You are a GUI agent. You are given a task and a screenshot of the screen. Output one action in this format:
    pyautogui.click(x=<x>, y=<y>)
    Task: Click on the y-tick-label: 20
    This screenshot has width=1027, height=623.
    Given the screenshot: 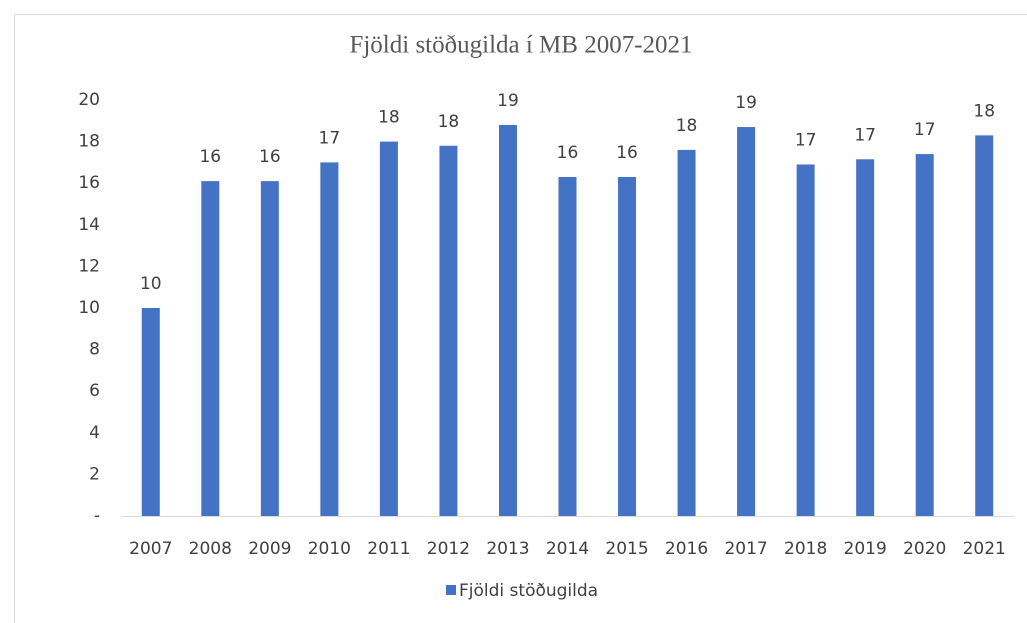 What is the action you would take?
    pyautogui.click(x=89, y=100)
    